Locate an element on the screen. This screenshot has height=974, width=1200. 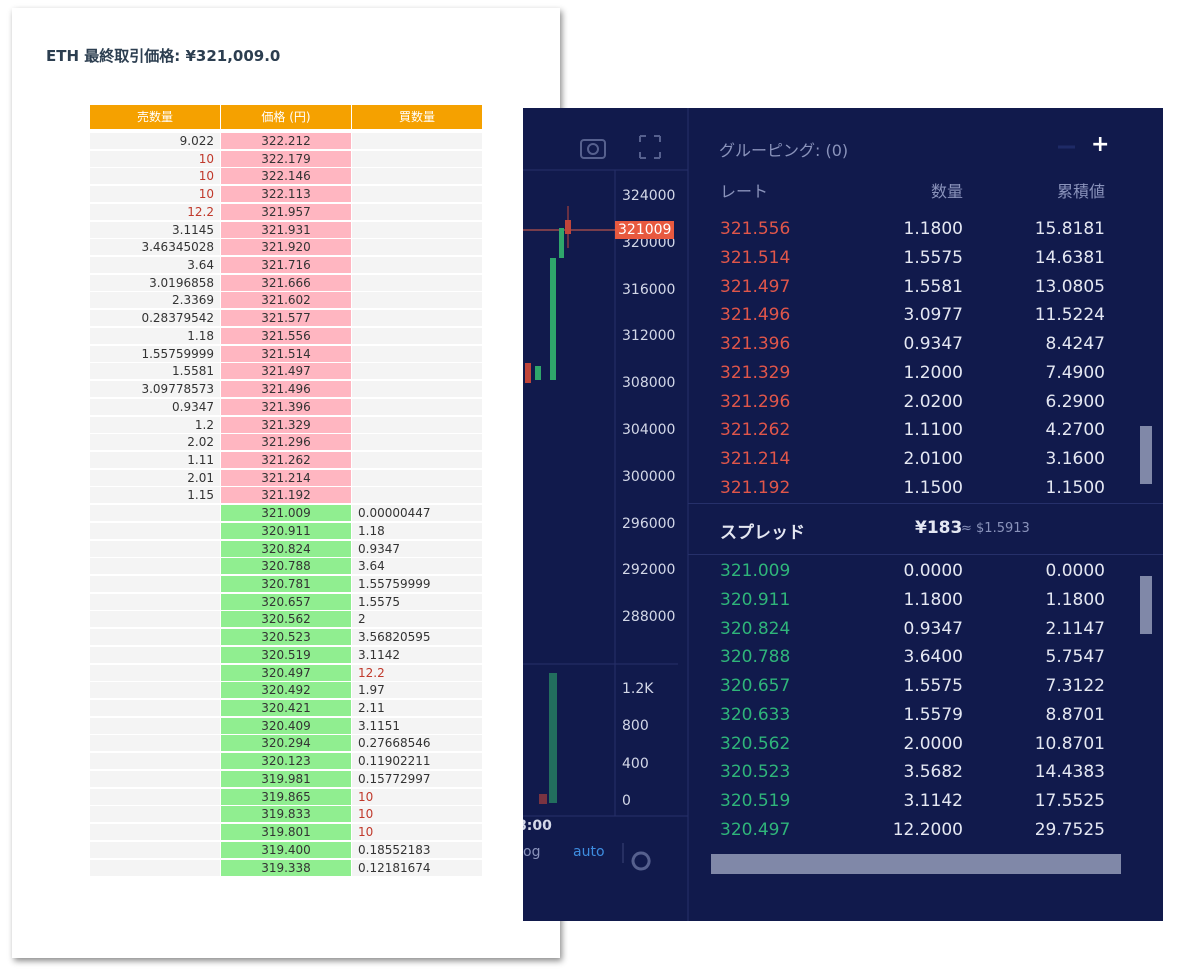
bid-price: 320.421 is located at coordinates (286, 709).